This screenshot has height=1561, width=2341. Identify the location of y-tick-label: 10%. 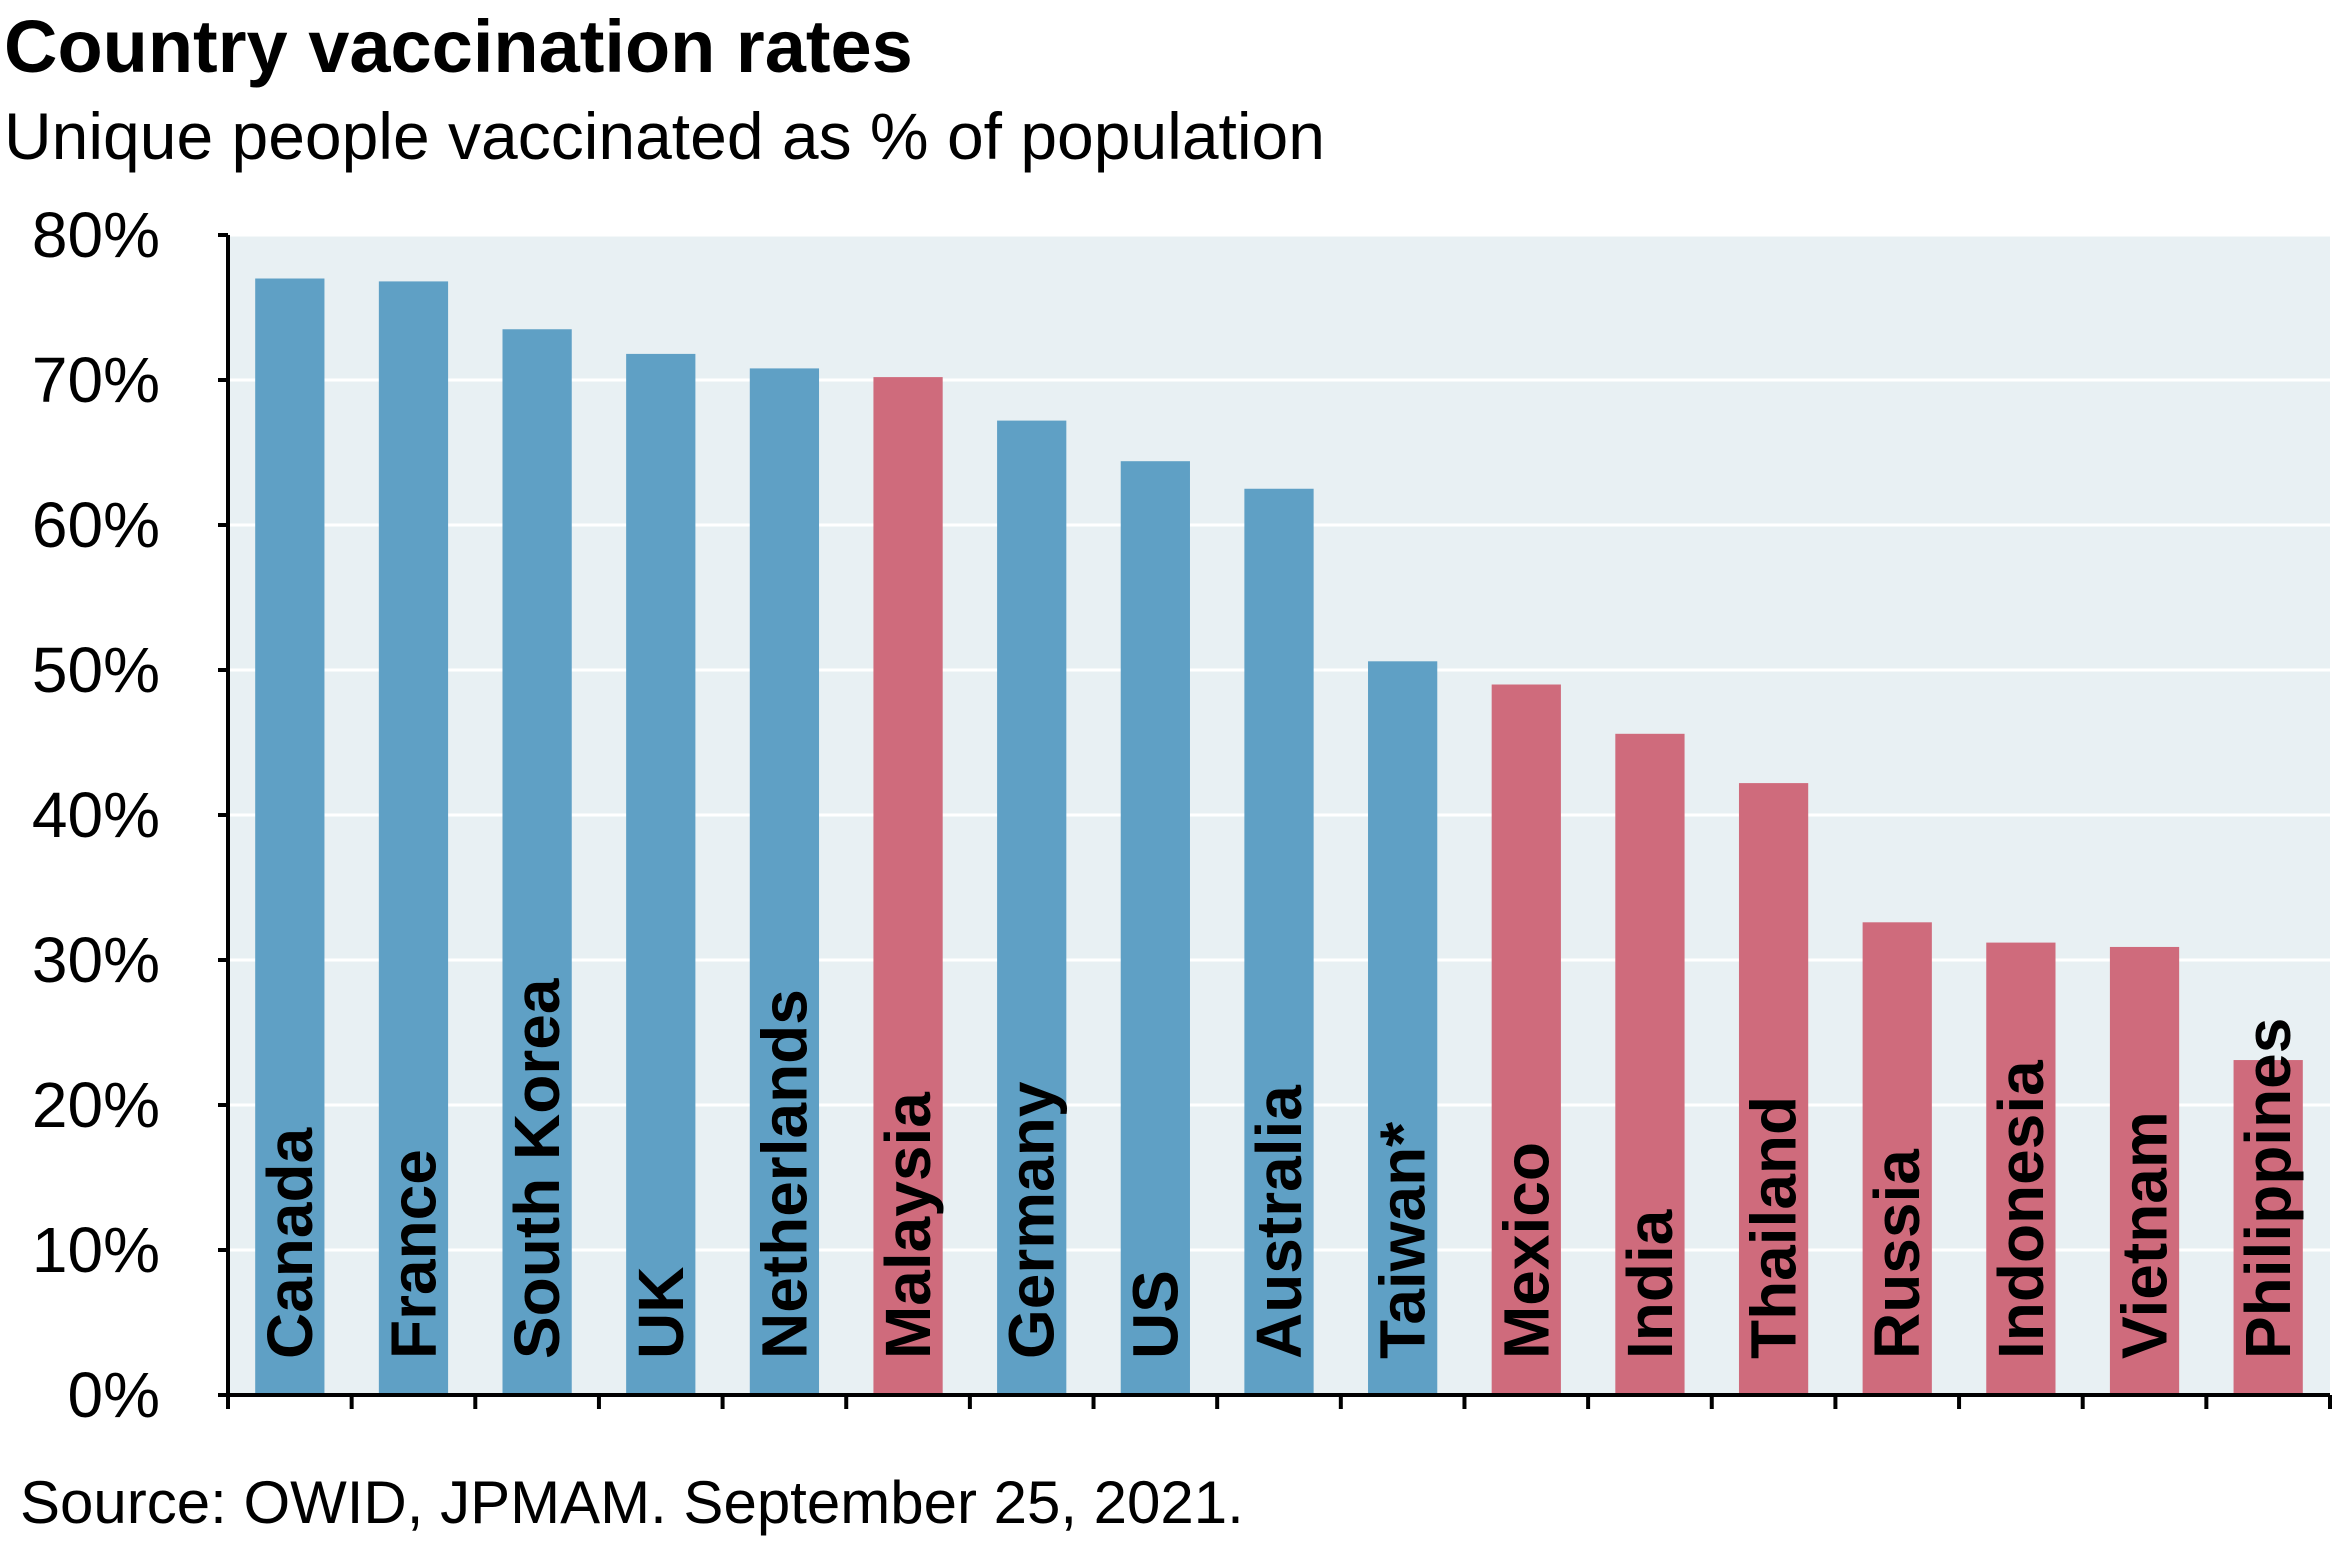
(96, 1250).